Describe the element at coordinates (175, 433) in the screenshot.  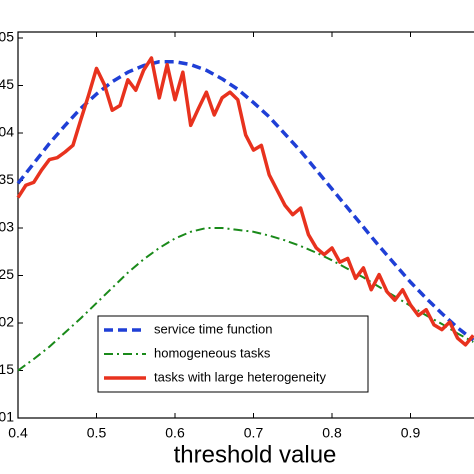
I see `x-tick-label: 0.6` at that location.